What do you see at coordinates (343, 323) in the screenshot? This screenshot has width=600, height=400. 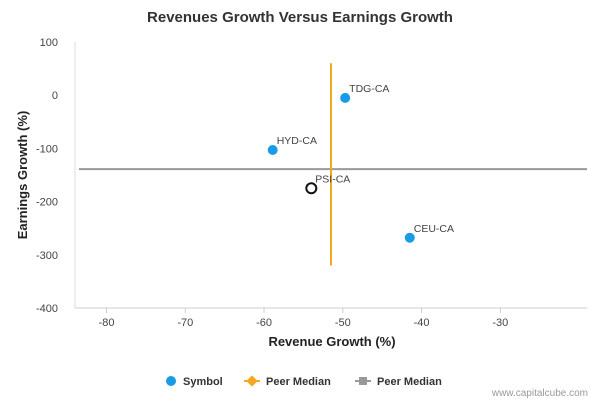 I see `x-tick-label: -50` at bounding box center [343, 323].